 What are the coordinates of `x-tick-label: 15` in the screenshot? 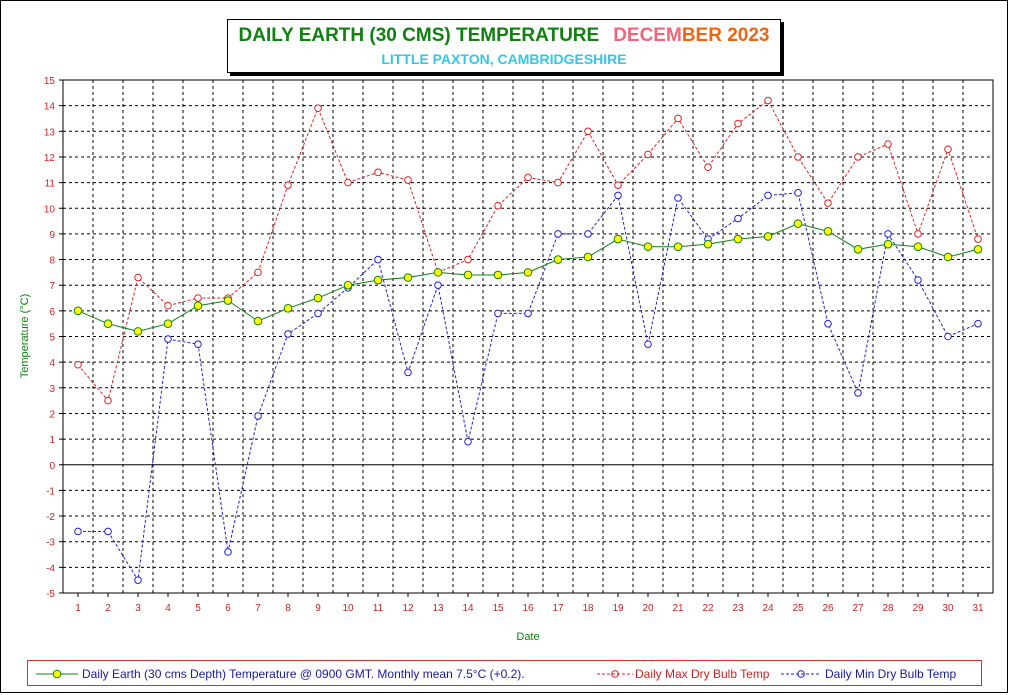 It's located at (498, 608).